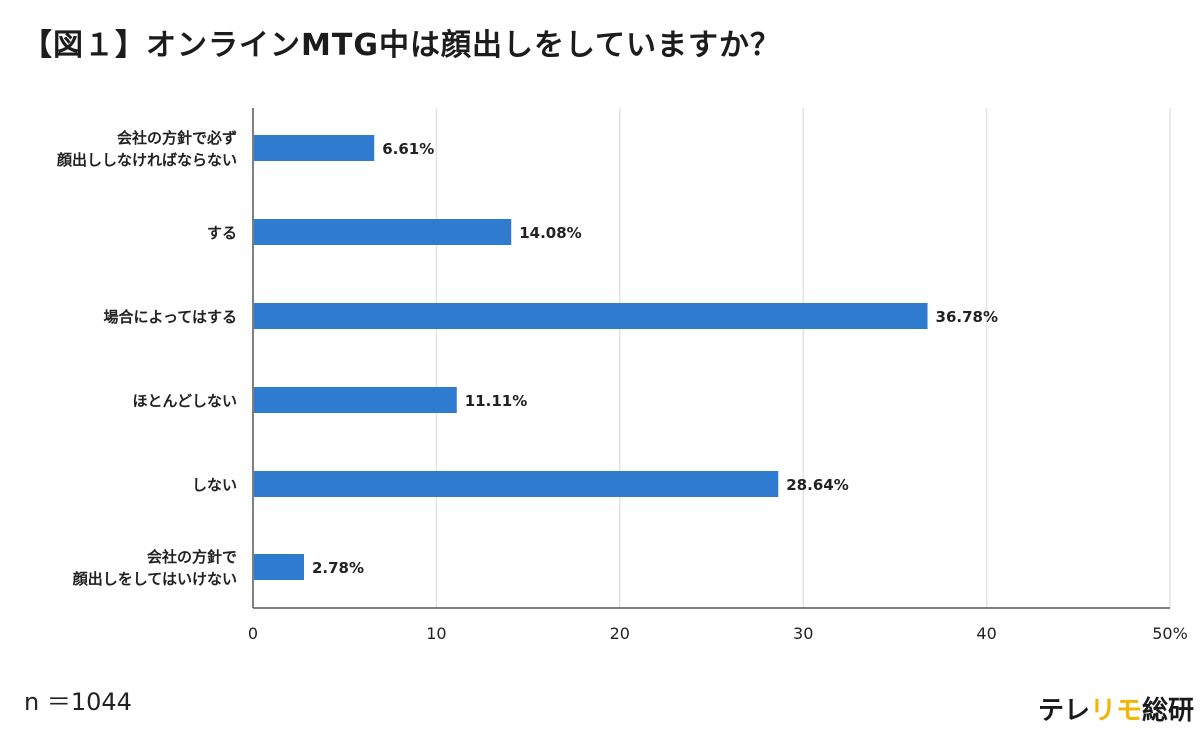 This screenshot has width=1200, height=734. I want to click on data-label: 6.61%, so click(408, 149).